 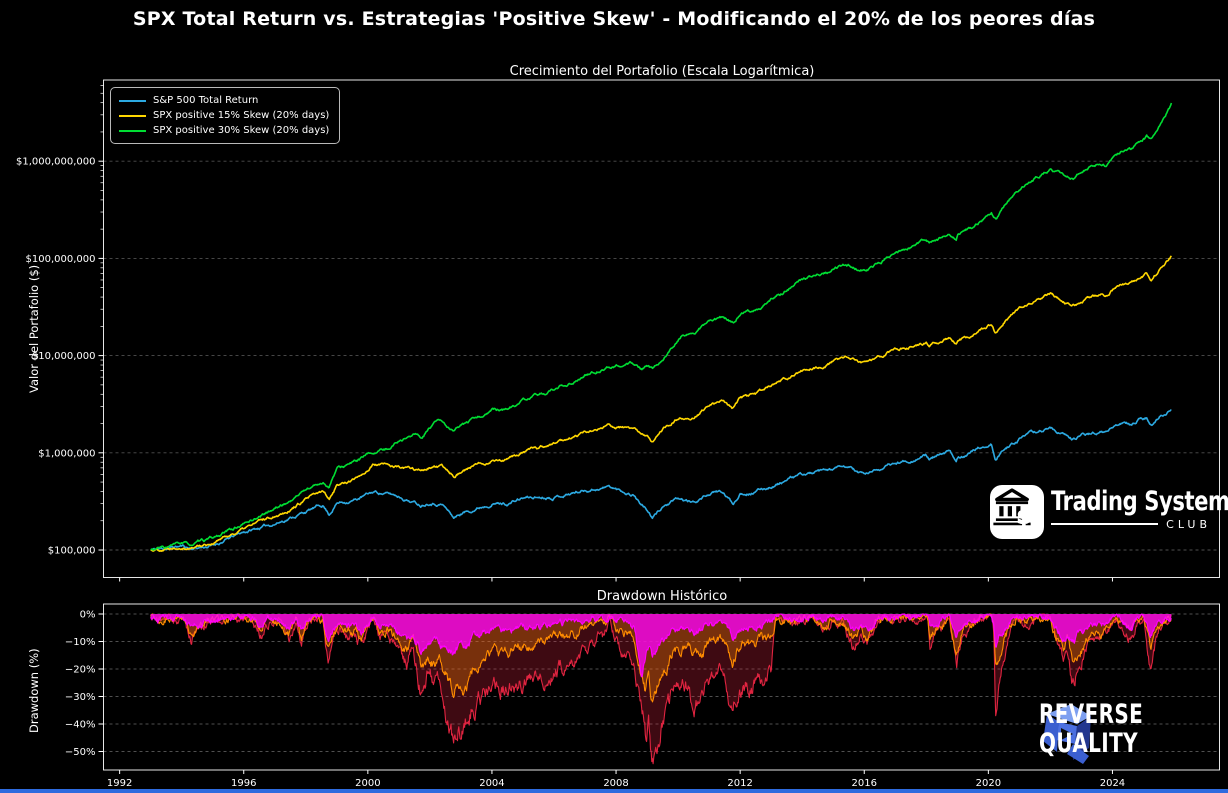 I want to click on legend-label-skew30: SPX positive 30% Skew (20% days), so click(x=241, y=130).